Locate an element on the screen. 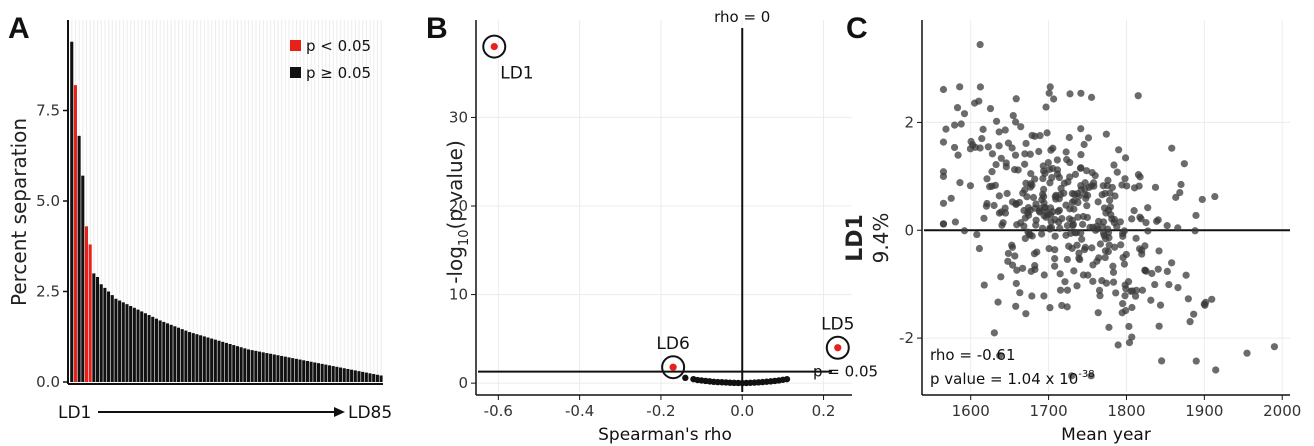 This screenshot has width=1314, height=446. panel-letter-a: A is located at coordinates (19, 28).